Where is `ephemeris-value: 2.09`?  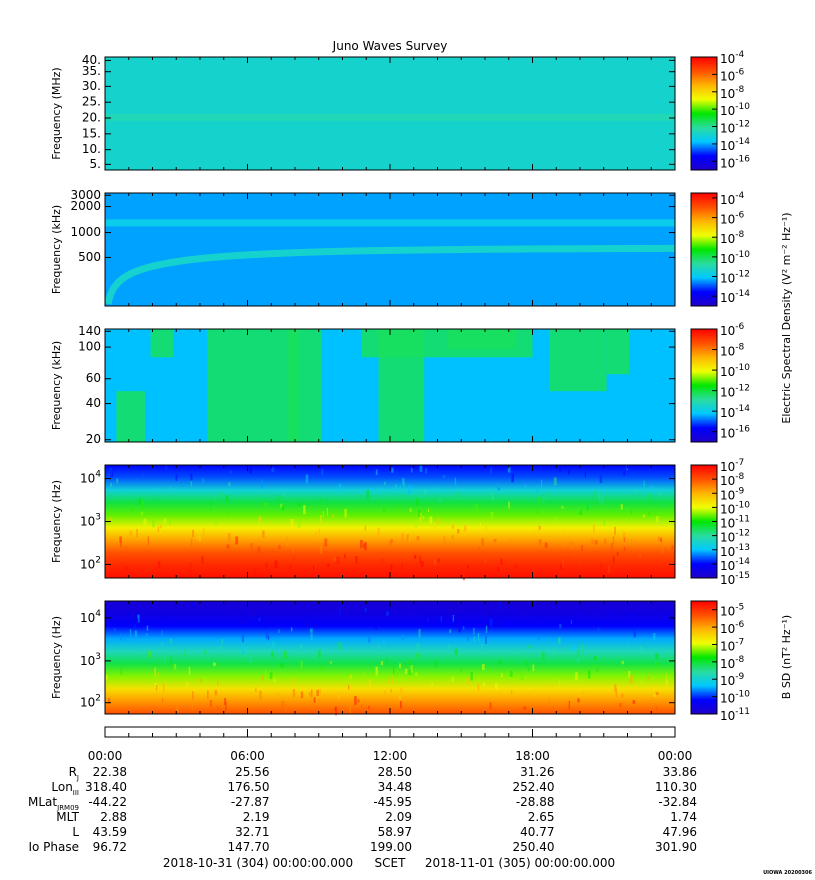 ephemeris-value: 2.09 is located at coordinates (398, 817).